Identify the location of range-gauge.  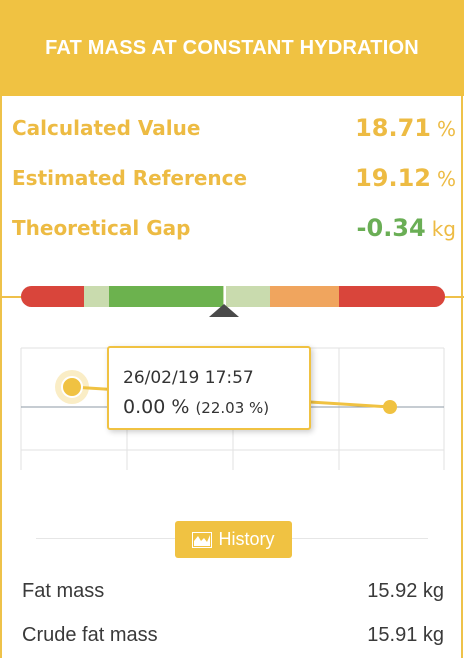
(233, 296).